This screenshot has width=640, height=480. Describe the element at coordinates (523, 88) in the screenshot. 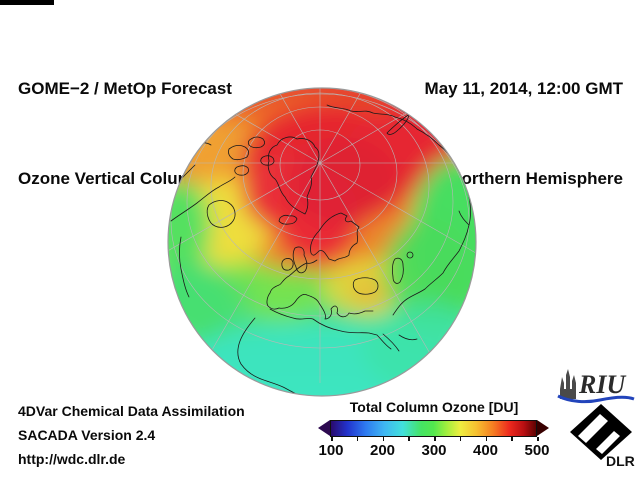

I see `datetime-label: May 11, 2014, 12:00 GMT` at that location.